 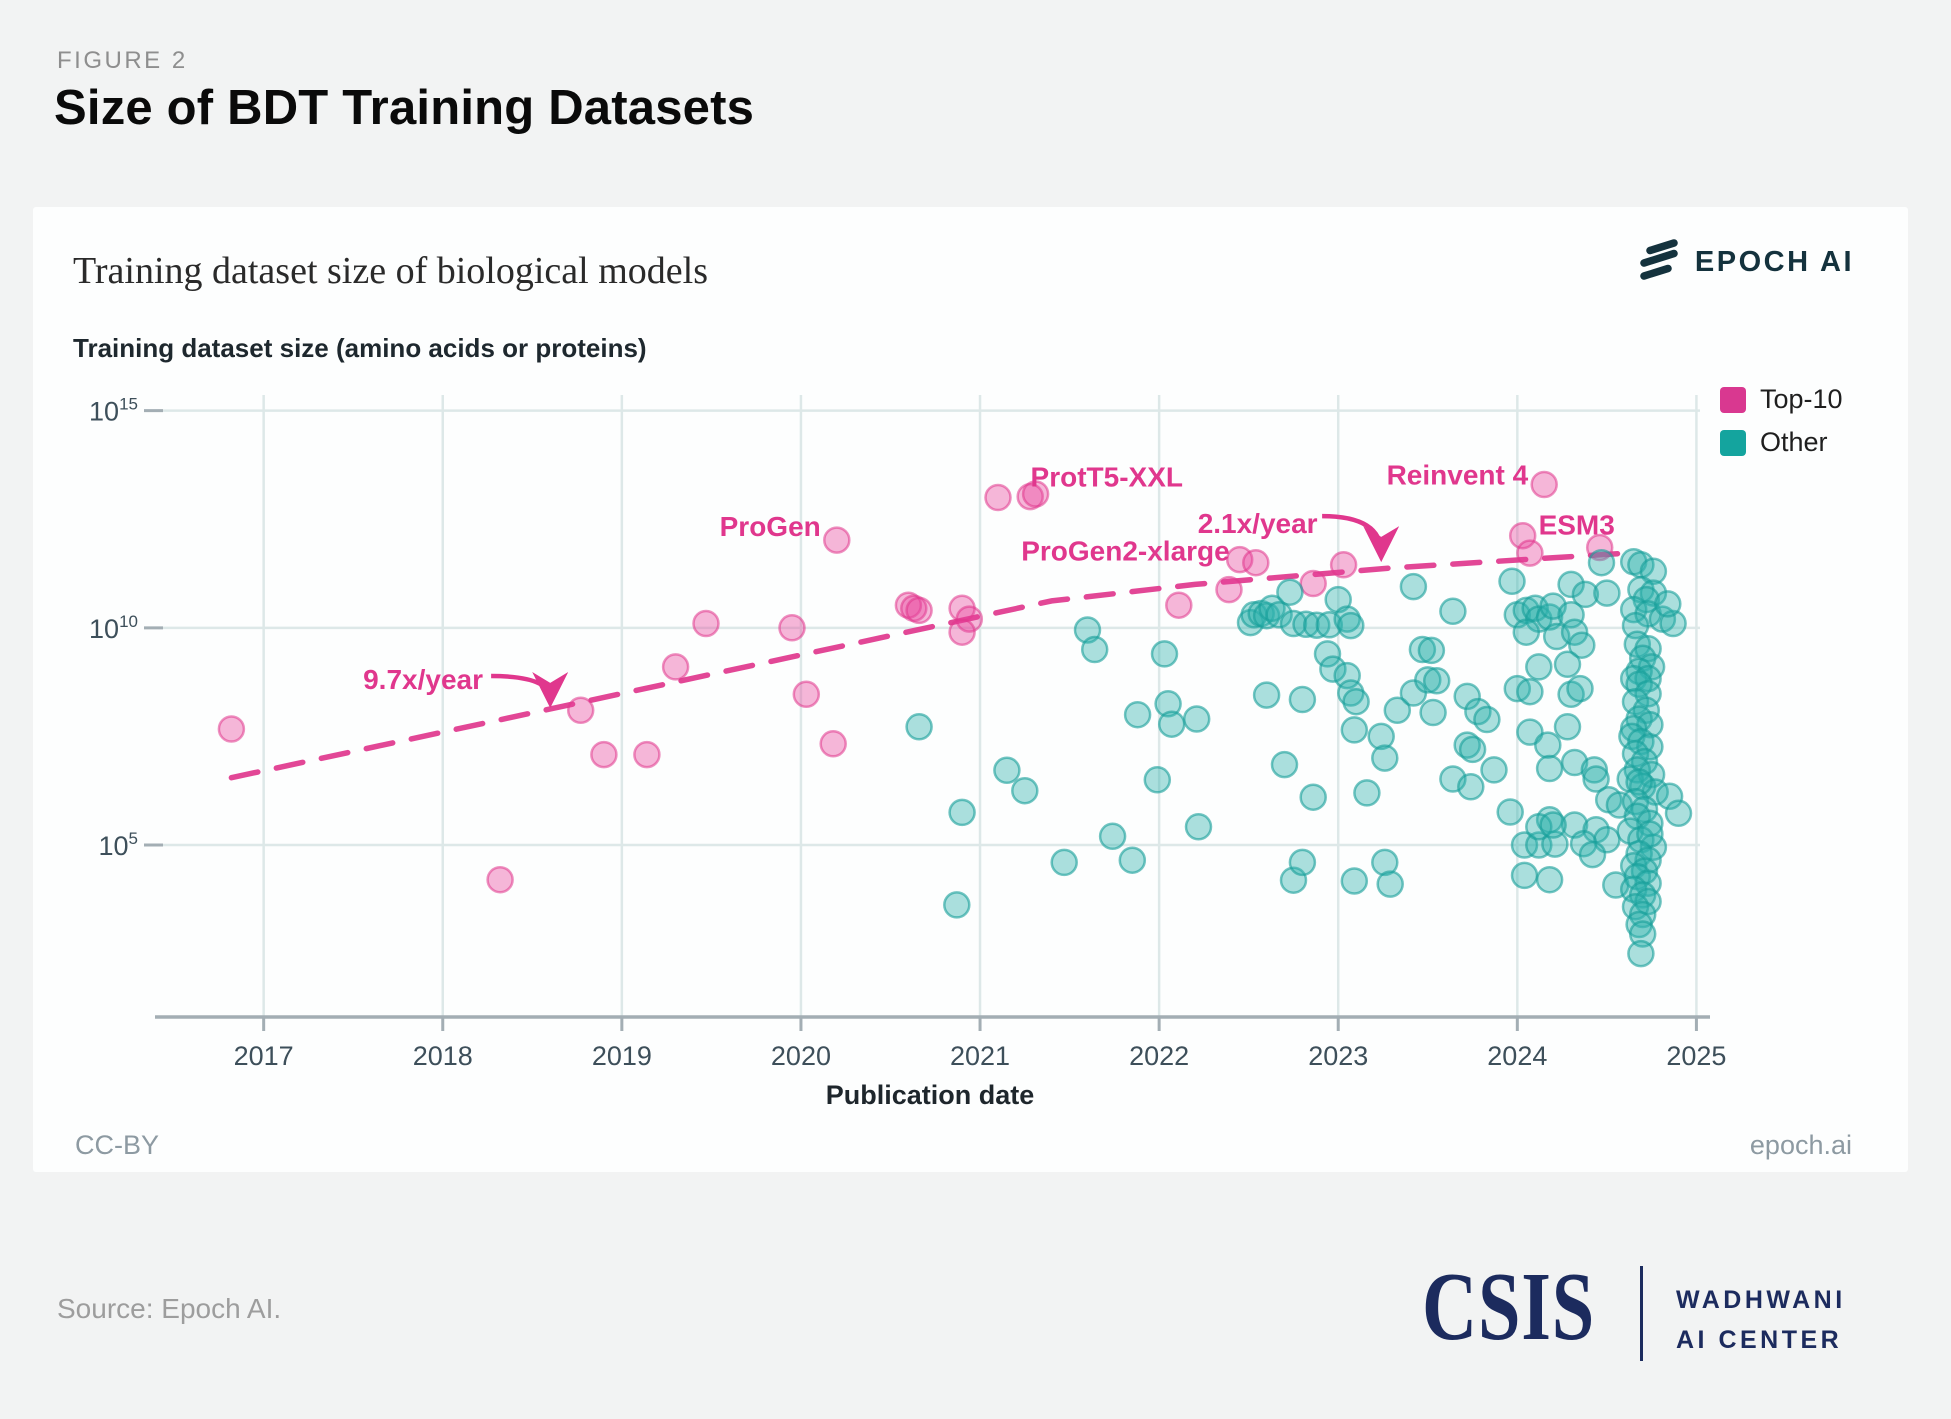 I want to click on source-note: Source: Epoch AI., so click(x=169, y=1308).